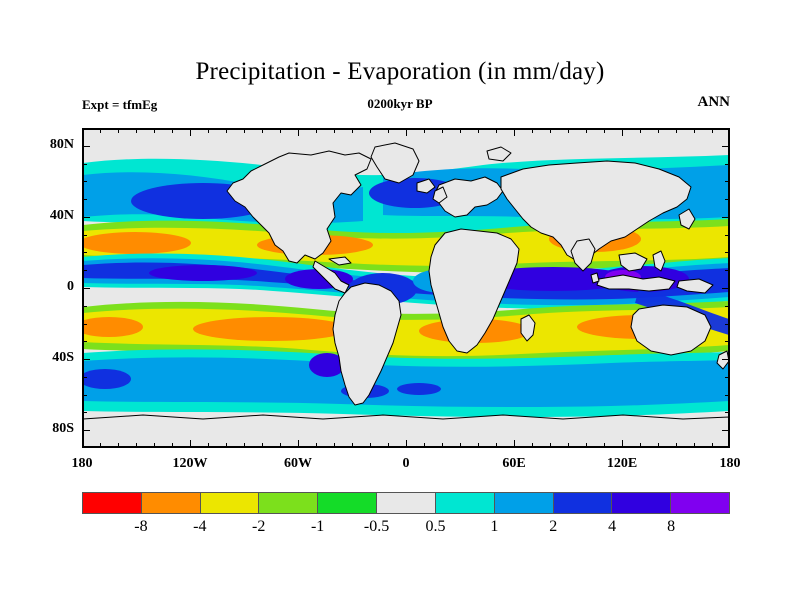 The image size is (800, 600). I want to click on colorbar-tick-label: -2, so click(259, 526).